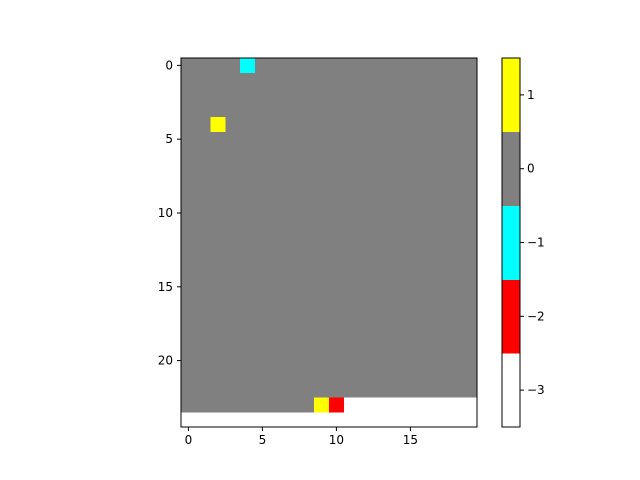 The width and height of the screenshot is (640, 480). Describe the element at coordinates (301, 437) in the screenshot. I see `x-axis: 0 5 10 15` at that location.